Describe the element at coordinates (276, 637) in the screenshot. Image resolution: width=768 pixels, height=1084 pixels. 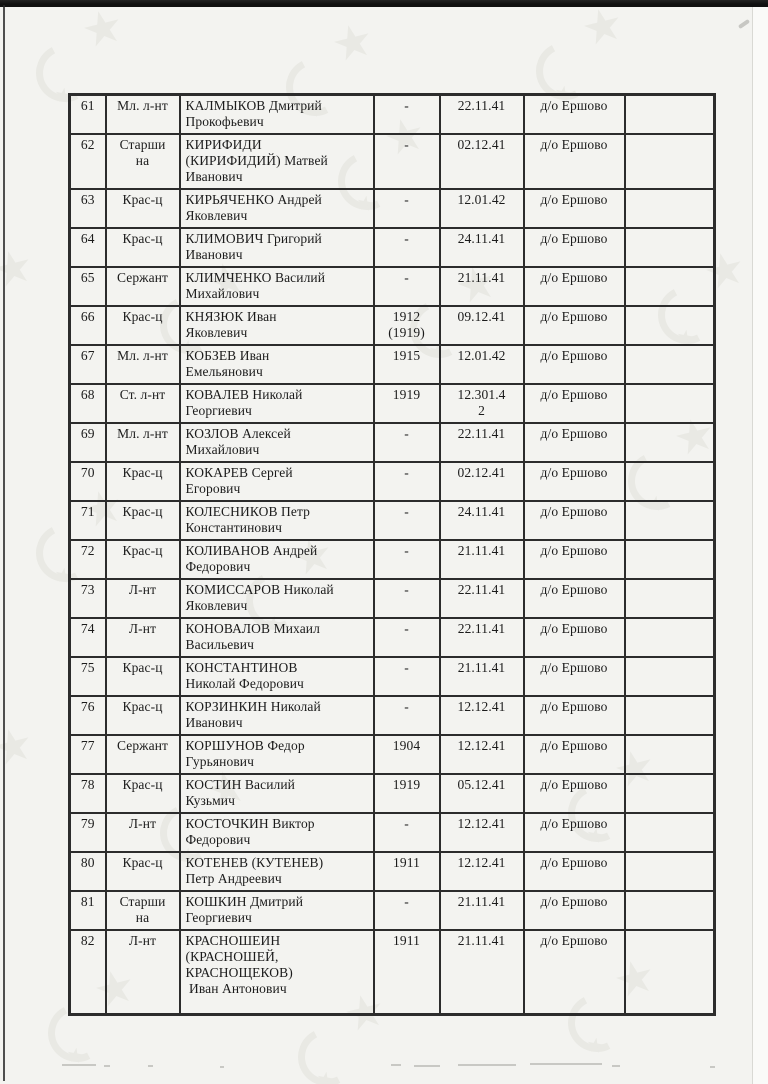
I see `name-cell: КОНОВАЛОВ Михаил Васильевич` at that location.